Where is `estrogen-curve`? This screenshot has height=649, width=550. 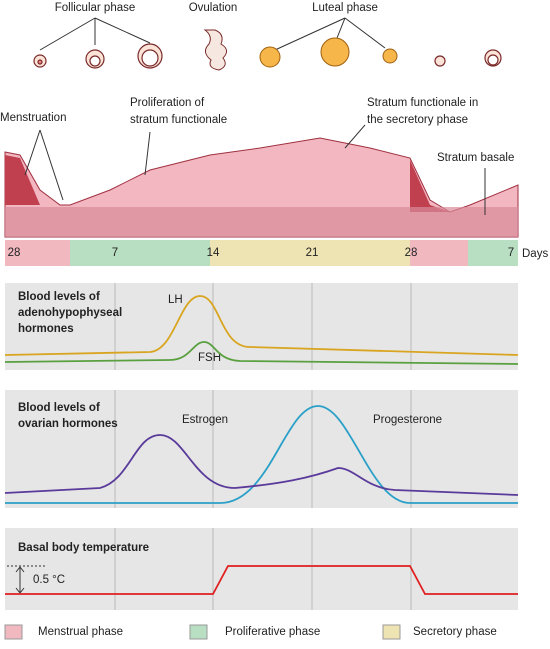 estrogen-curve is located at coordinates (261, 465).